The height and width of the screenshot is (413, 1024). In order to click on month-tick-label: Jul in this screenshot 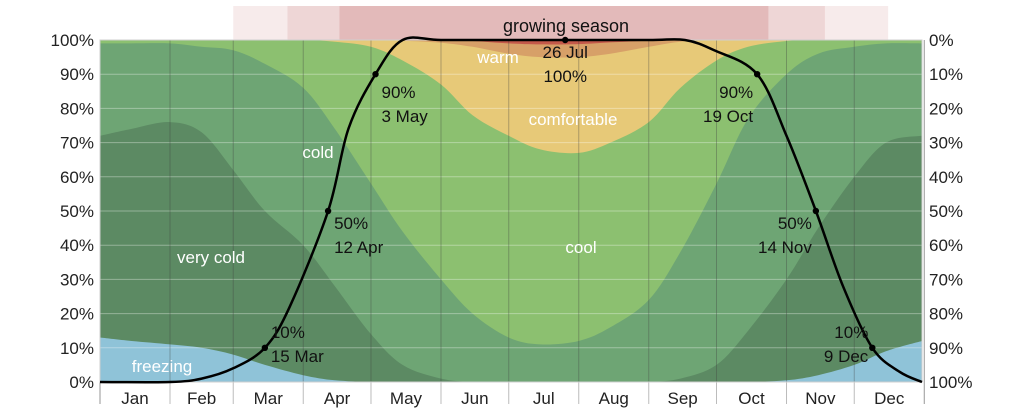, I will do `click(544, 398)`.